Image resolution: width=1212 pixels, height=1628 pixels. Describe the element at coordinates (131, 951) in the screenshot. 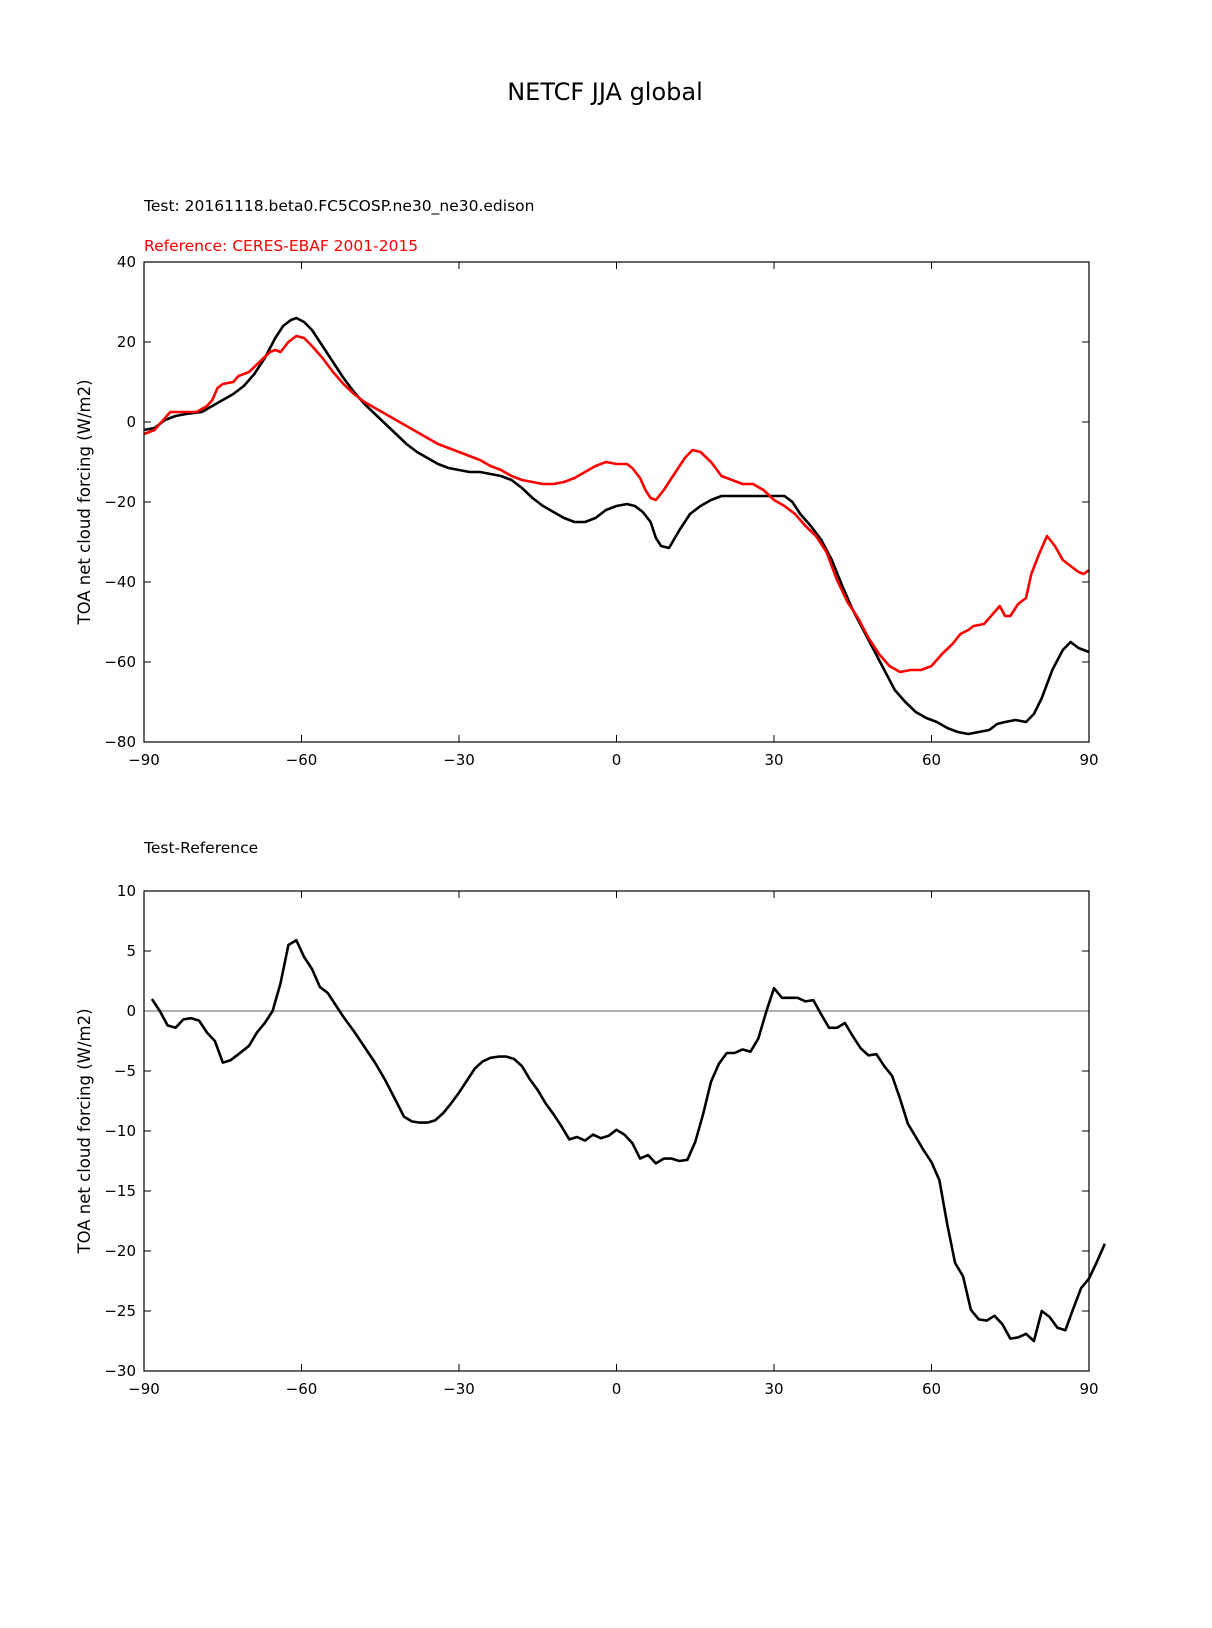

I see `y-tick-label: 5` at that location.